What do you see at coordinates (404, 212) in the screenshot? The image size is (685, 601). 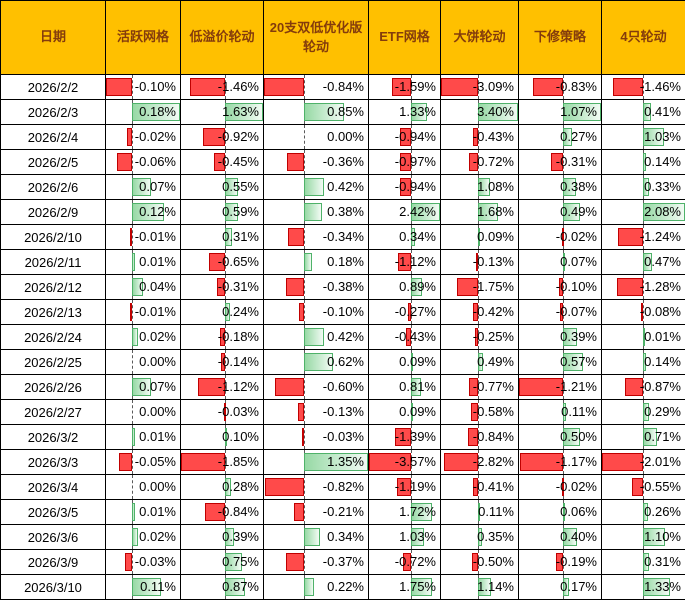 I see `value-cell: 2.42%` at bounding box center [404, 212].